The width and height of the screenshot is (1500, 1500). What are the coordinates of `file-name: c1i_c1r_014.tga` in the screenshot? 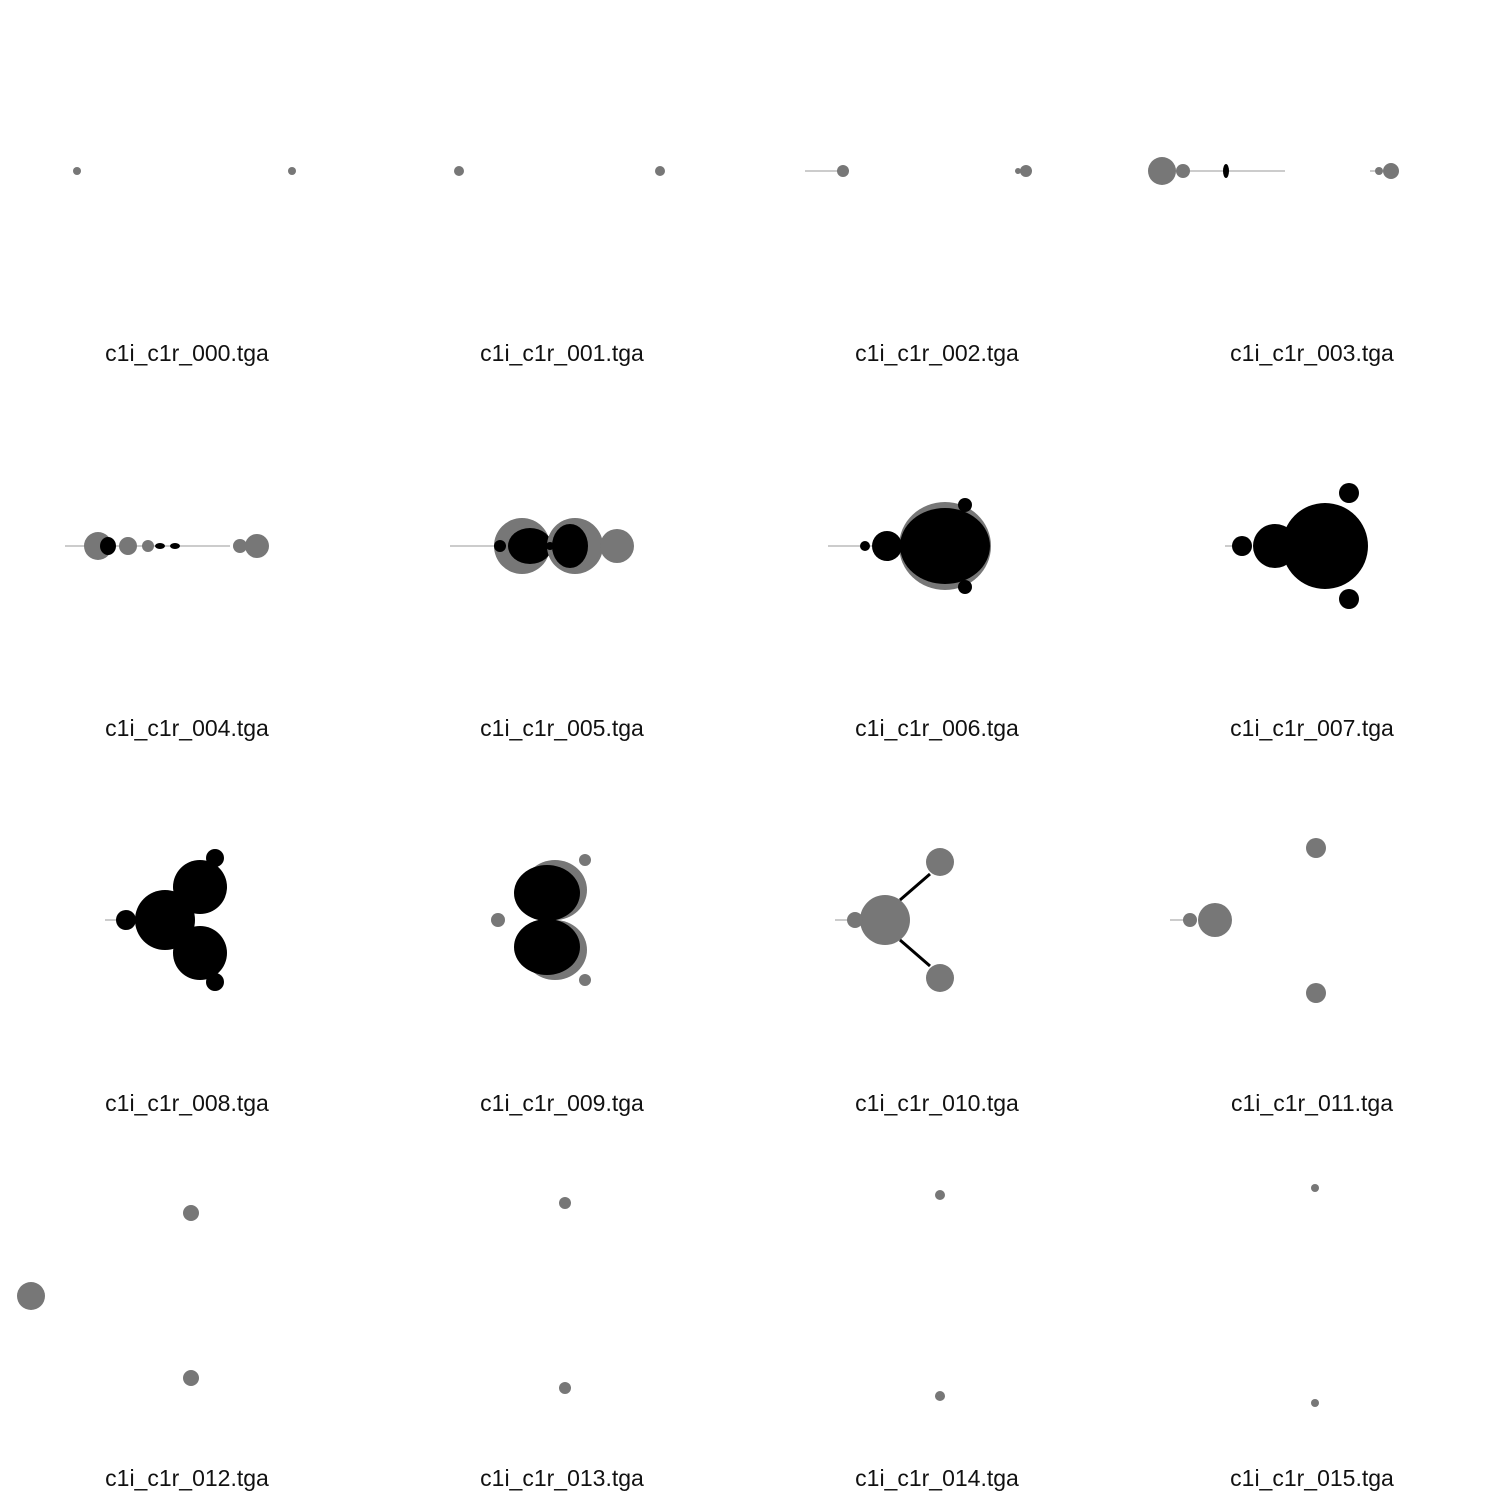 It's located at (937, 1478).